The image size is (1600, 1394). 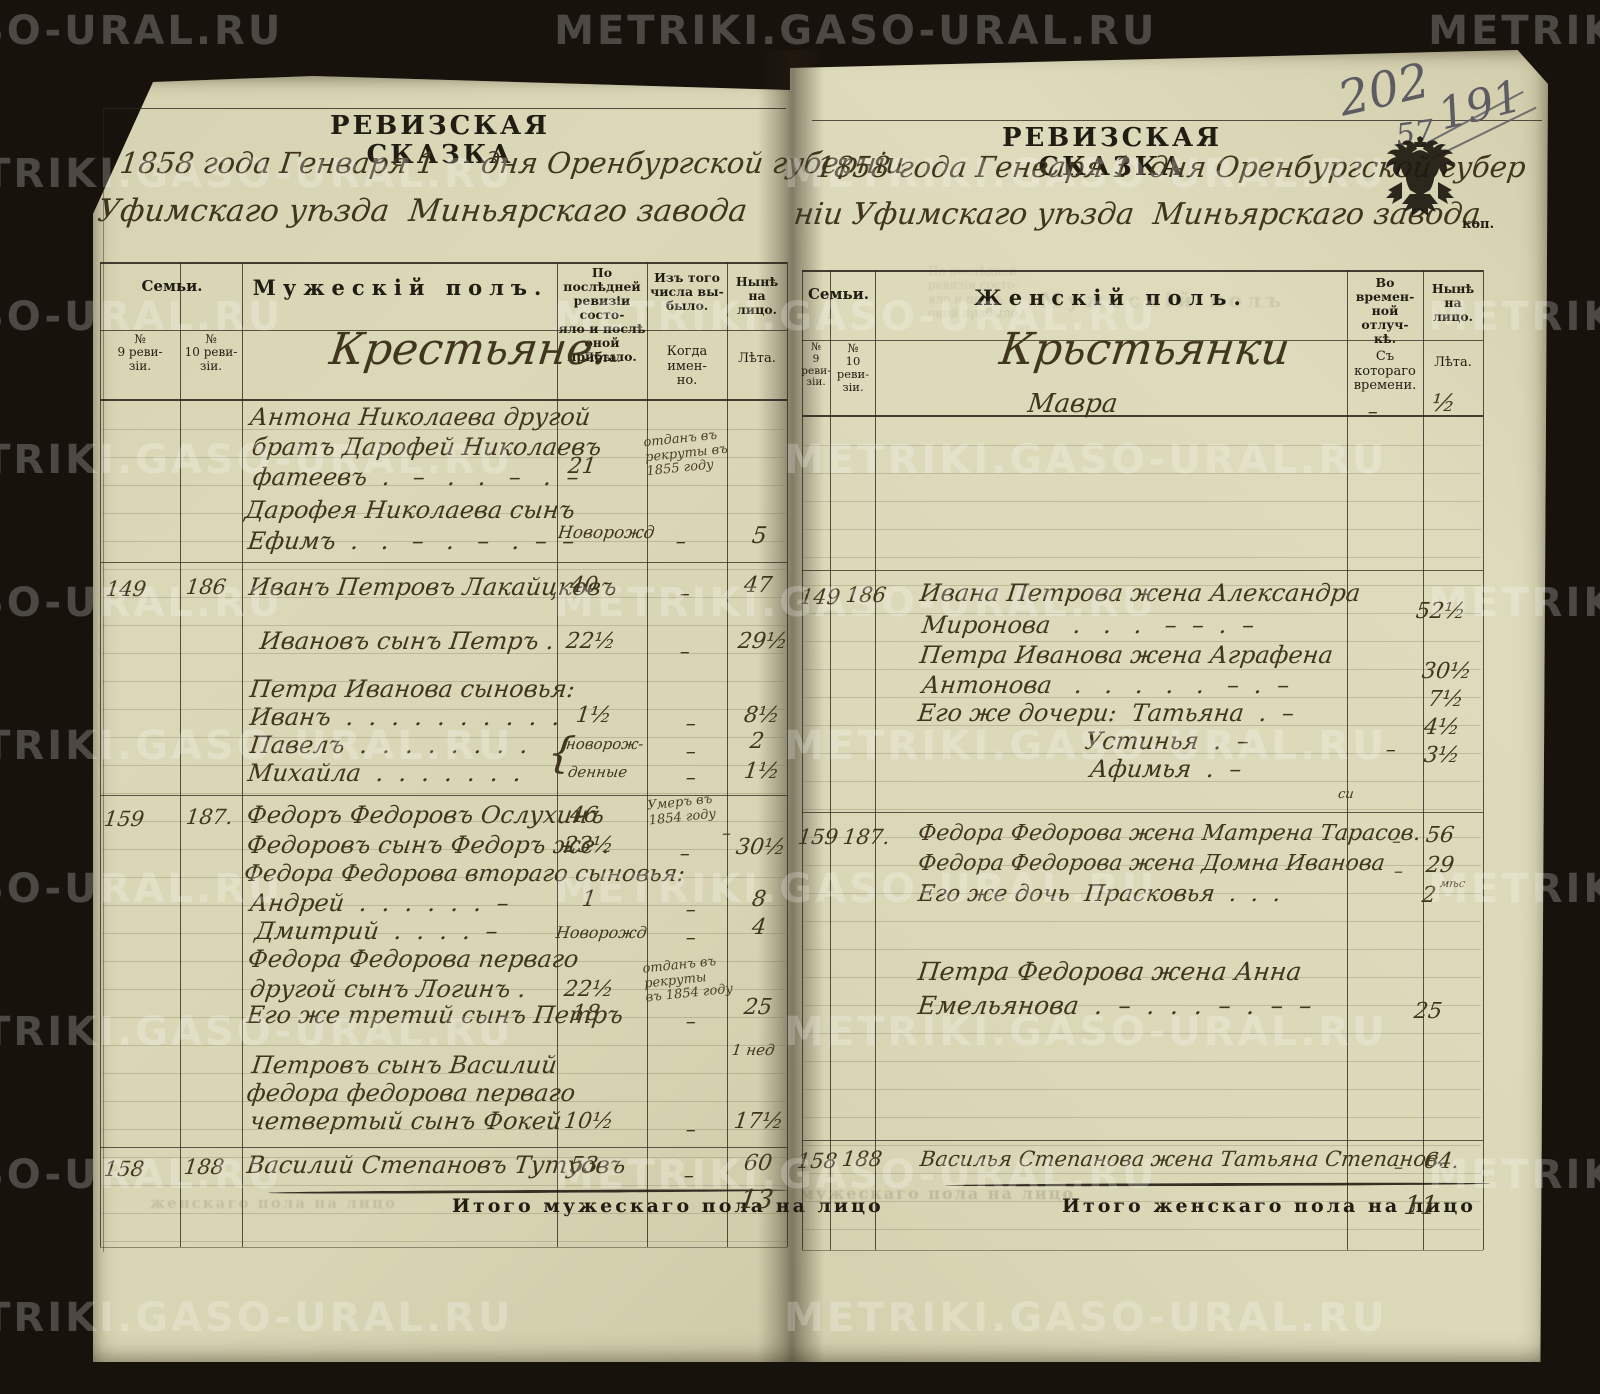 I want to click on entry-name: Его же дочь Прасковья . . ., so click(x=1099, y=894).